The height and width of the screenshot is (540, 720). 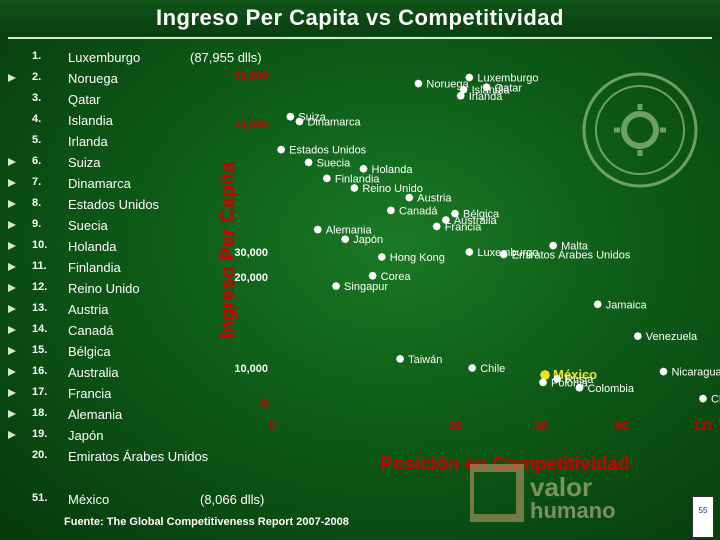 I want to click on rank-number: 2., so click(x=37, y=77).